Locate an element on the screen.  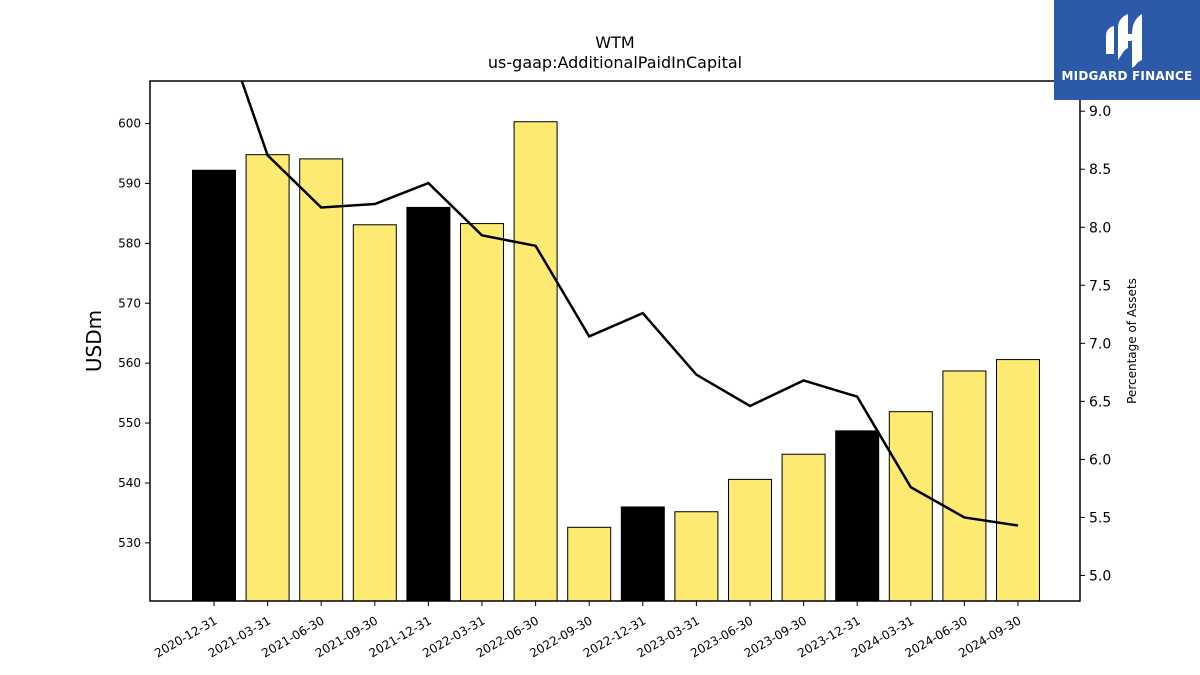
logo-mark-icon is located at coordinates (1124, 41).